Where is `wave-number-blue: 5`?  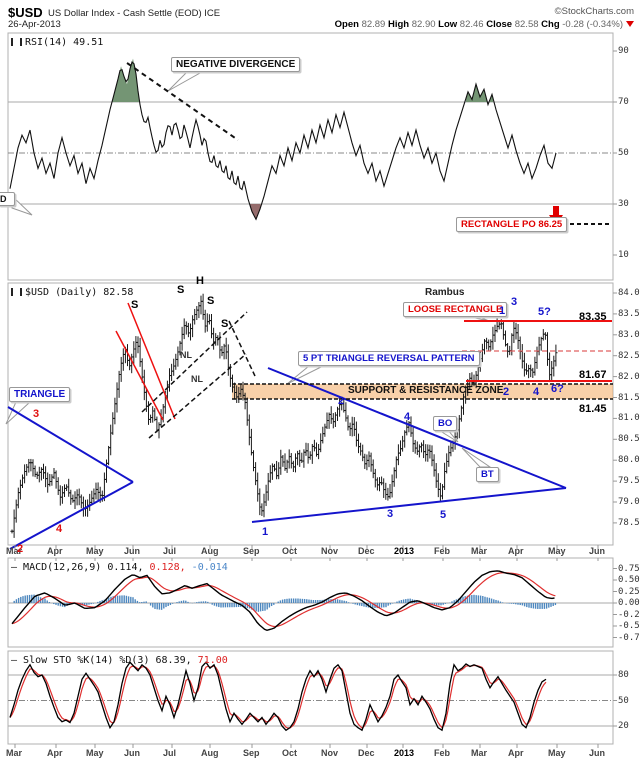 wave-number-blue: 5 is located at coordinates (443, 515).